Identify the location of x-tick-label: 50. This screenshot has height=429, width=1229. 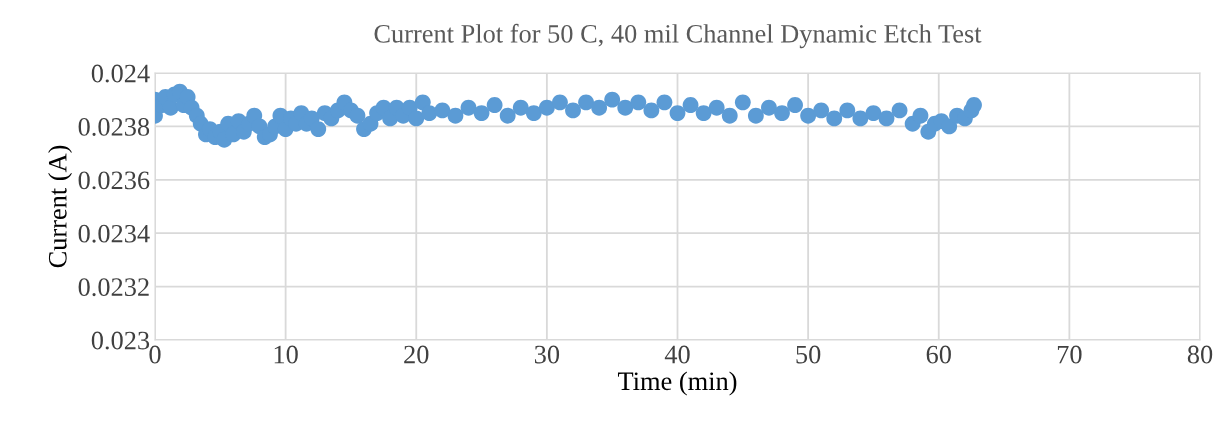
(808, 354).